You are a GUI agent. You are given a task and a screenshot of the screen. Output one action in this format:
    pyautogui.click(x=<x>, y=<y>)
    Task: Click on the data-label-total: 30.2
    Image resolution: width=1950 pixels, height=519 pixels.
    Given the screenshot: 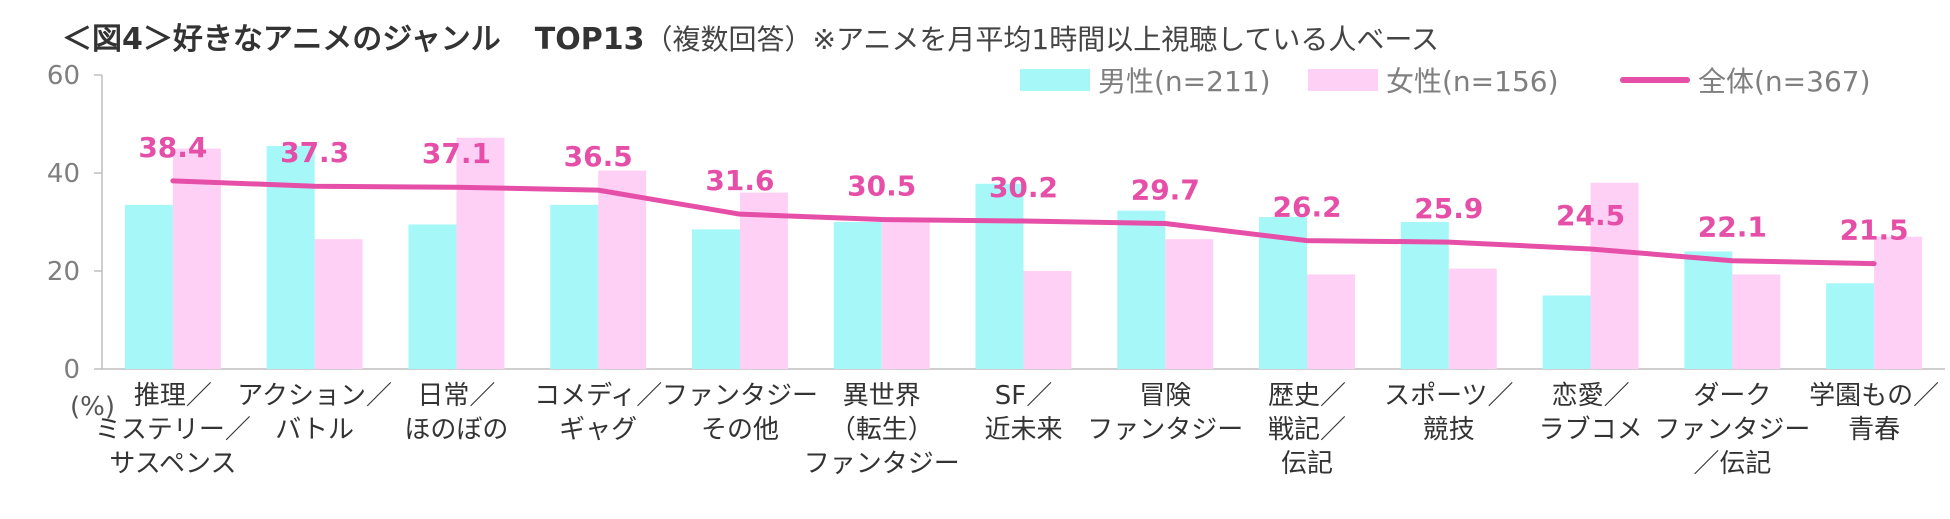 What is the action you would take?
    pyautogui.click(x=1023, y=187)
    